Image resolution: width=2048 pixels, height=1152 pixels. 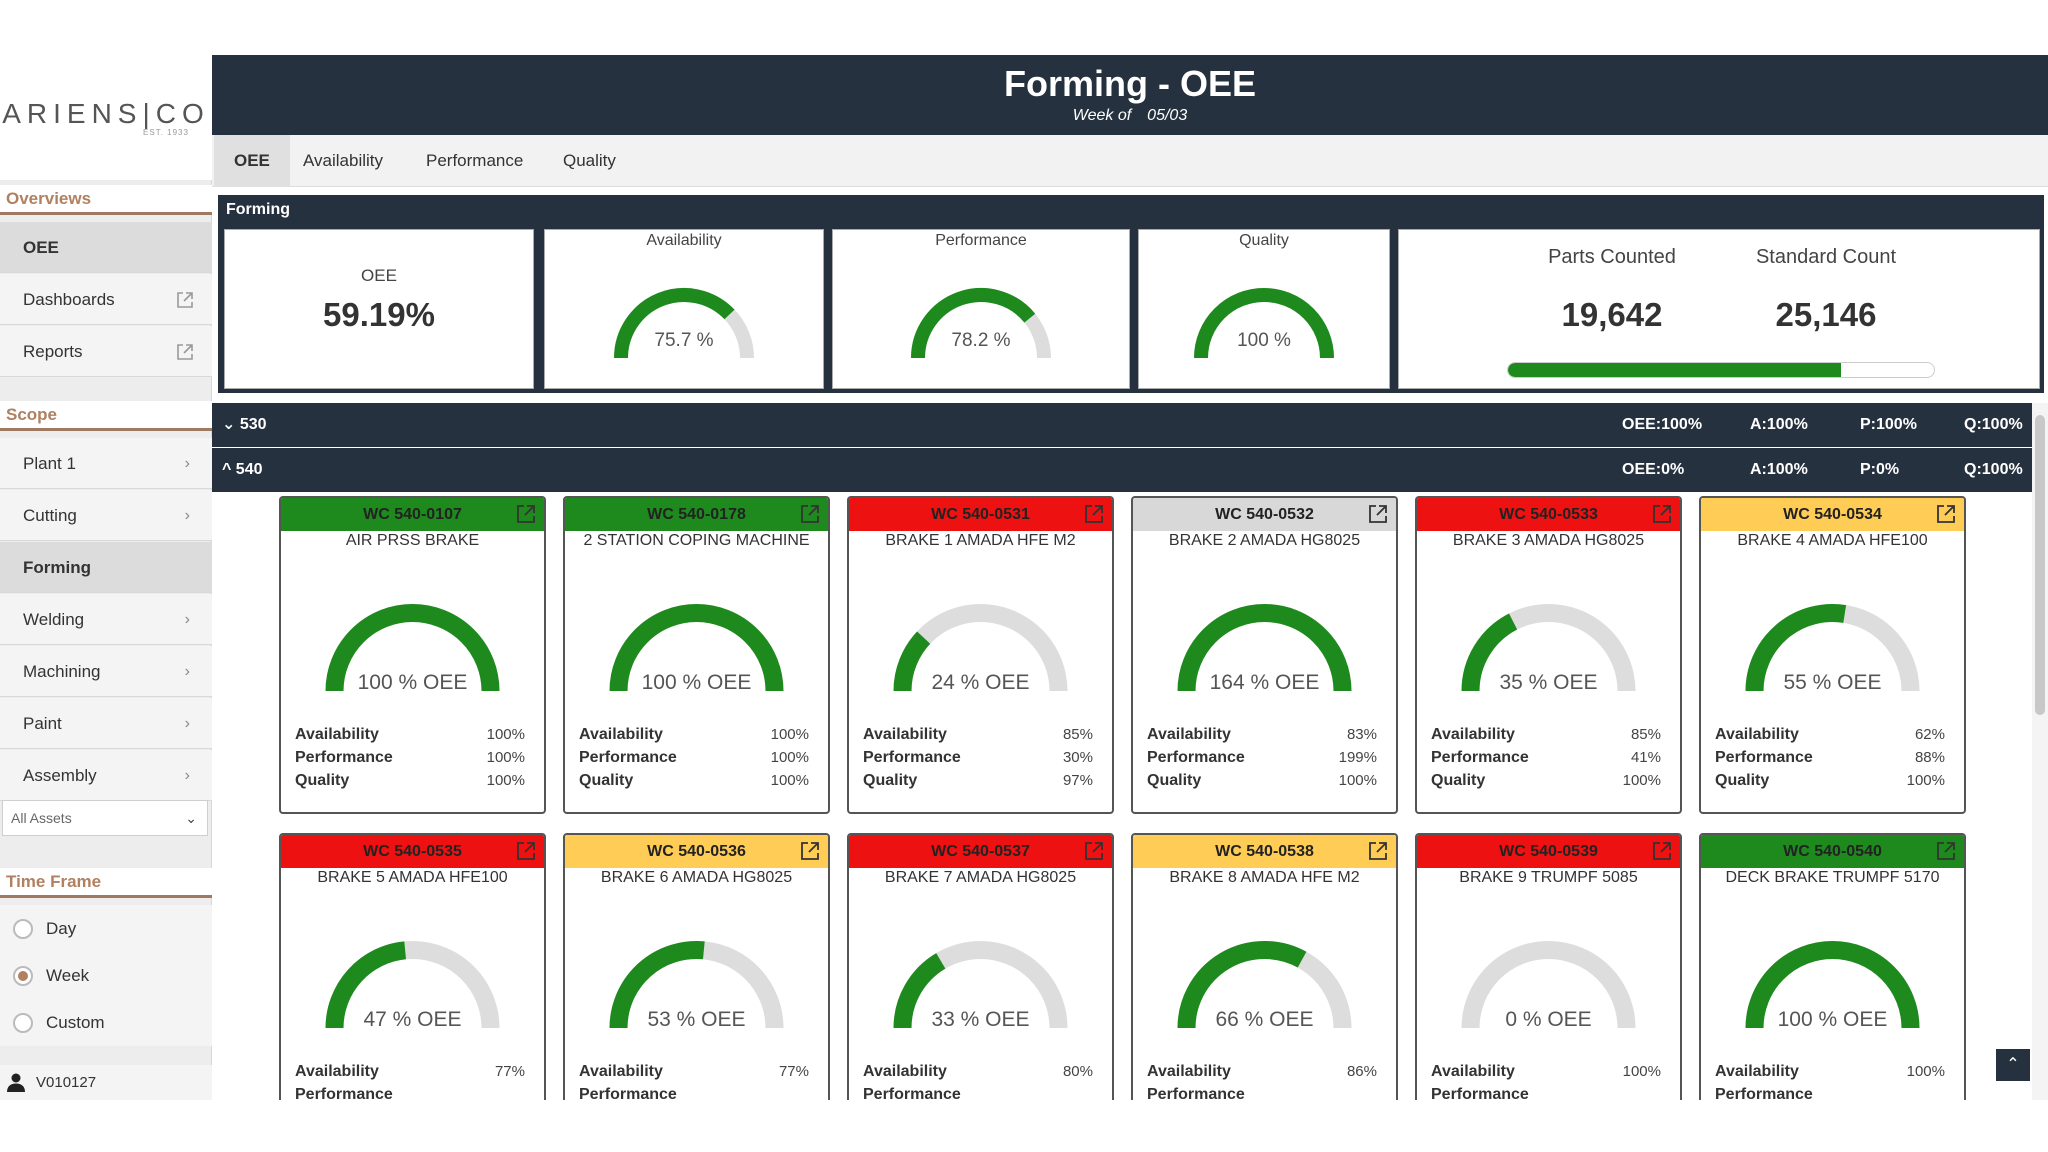 What do you see at coordinates (1925, 1071) in the screenshot?
I see `availability-value: 100%` at bounding box center [1925, 1071].